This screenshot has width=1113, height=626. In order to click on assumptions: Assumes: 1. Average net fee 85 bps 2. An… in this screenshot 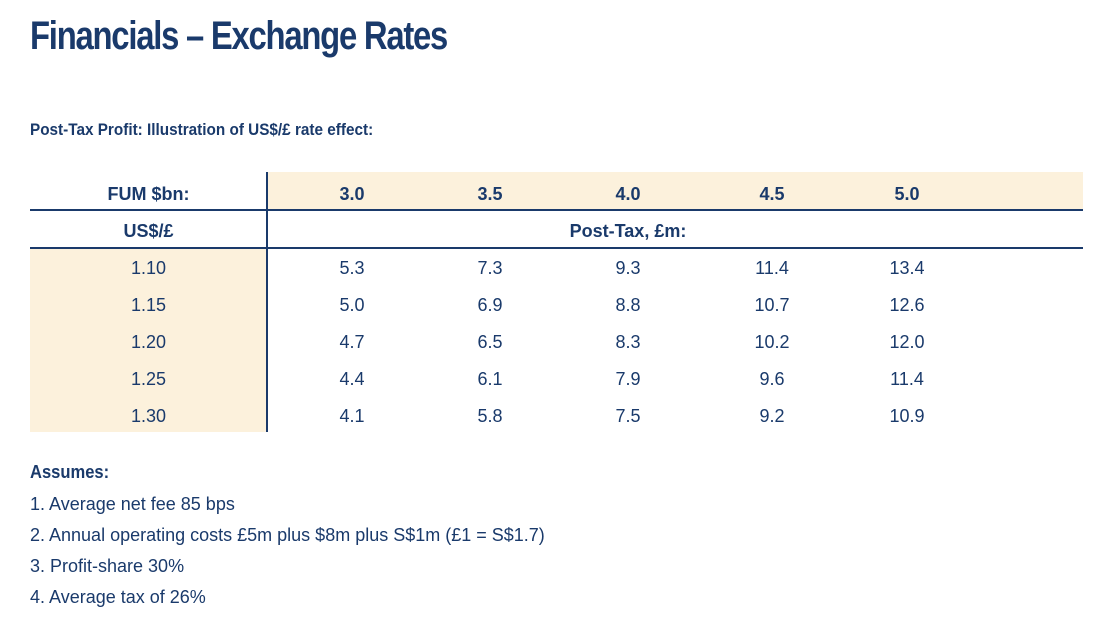, I will do `click(287, 539)`.